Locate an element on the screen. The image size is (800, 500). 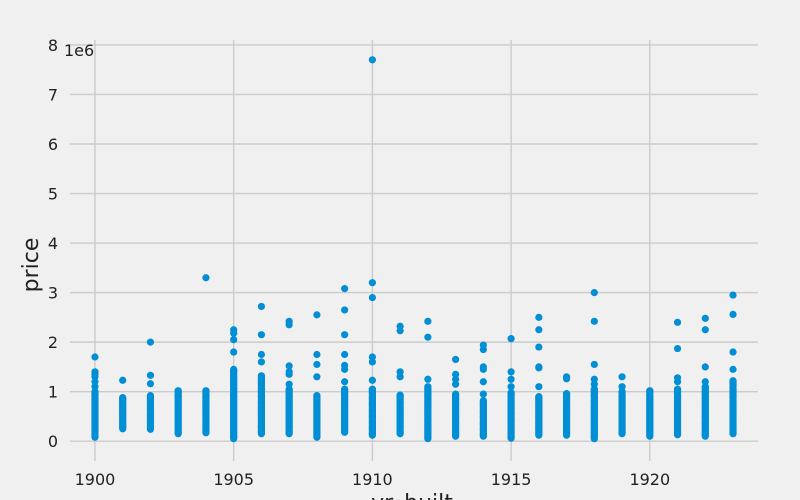
year-column-1902 is located at coordinates (150, 385).